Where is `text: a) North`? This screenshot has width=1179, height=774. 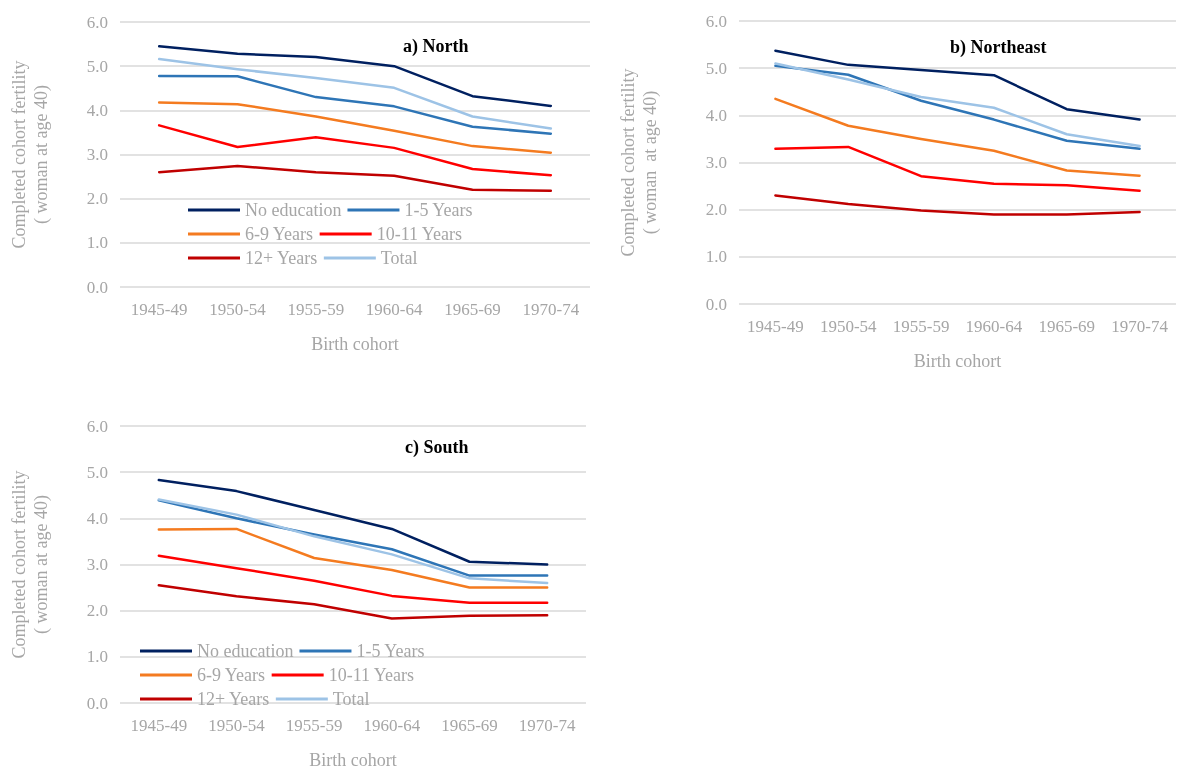 text: a) North is located at coordinates (436, 46).